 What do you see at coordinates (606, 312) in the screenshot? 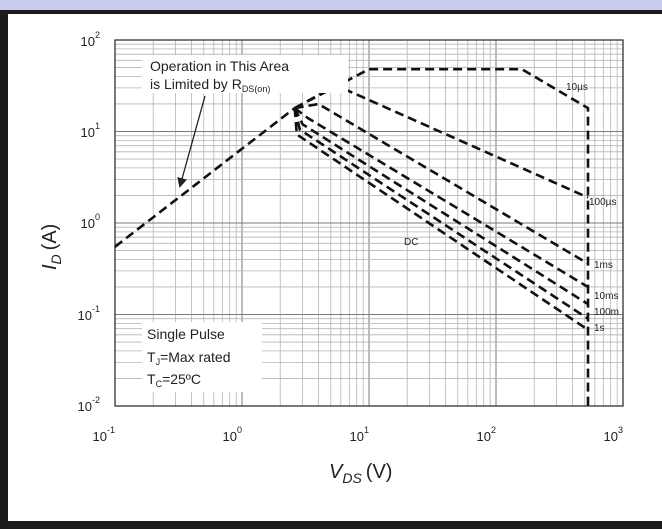
I see `pulse-label-100ms: 100m` at bounding box center [606, 312].